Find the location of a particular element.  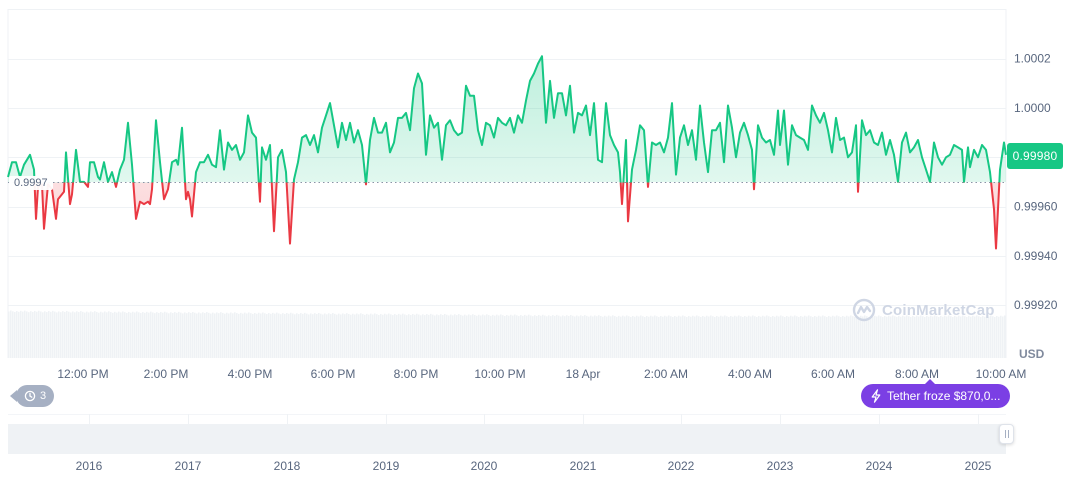

navigator-year-label: 2025 is located at coordinates (978, 466).